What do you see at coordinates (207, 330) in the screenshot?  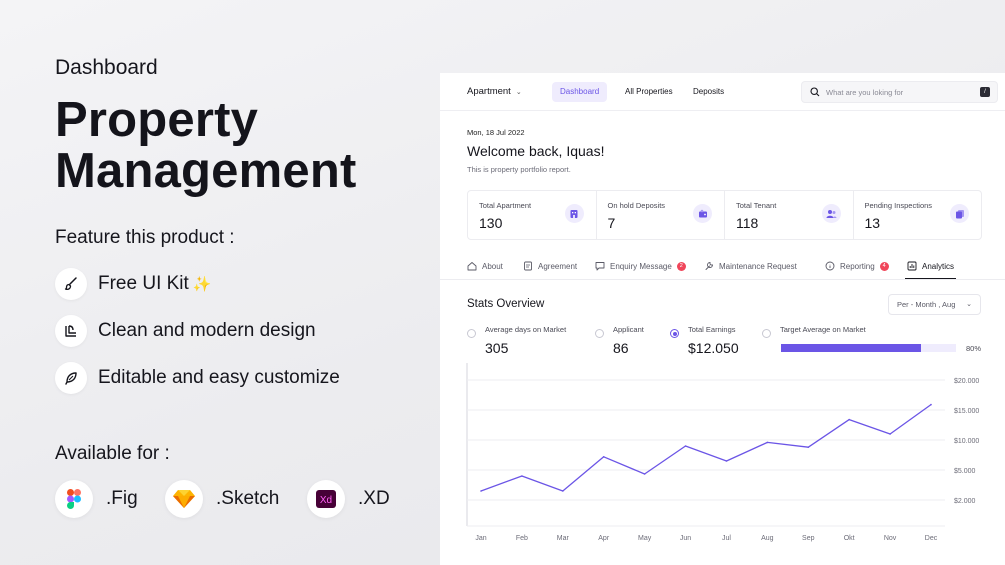 I see `feature-label: Clean and modern design` at bounding box center [207, 330].